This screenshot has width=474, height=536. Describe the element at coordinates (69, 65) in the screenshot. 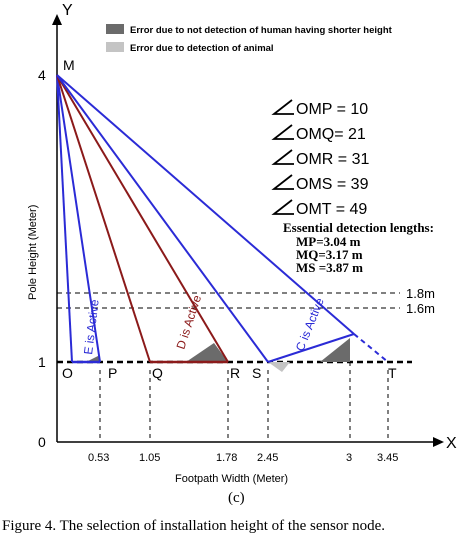

I see `point-m: M` at that location.